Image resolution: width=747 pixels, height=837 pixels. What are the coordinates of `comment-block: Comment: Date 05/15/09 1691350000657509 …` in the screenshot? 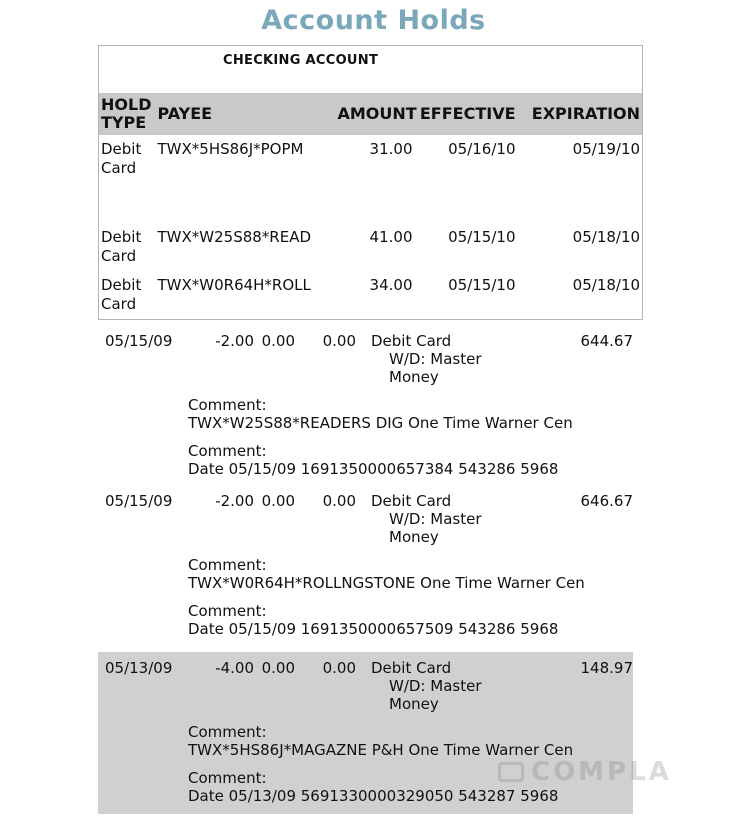 It's located at (410, 620).